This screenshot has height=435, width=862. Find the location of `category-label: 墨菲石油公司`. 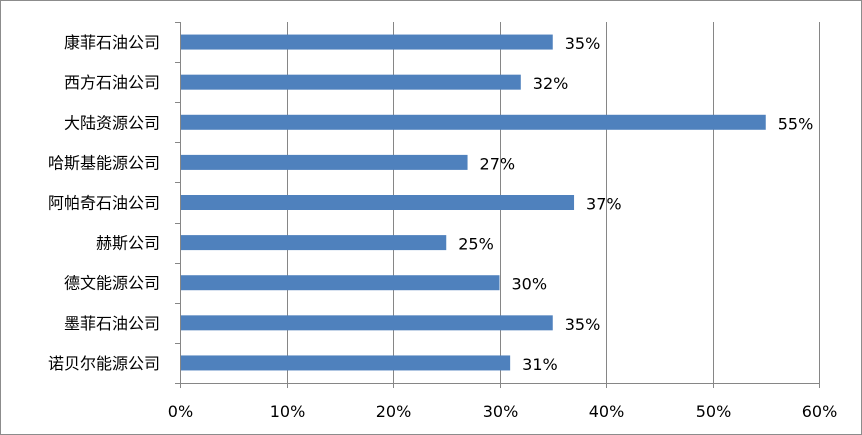

category-label: 墨菲石油公司 is located at coordinates (112, 323).